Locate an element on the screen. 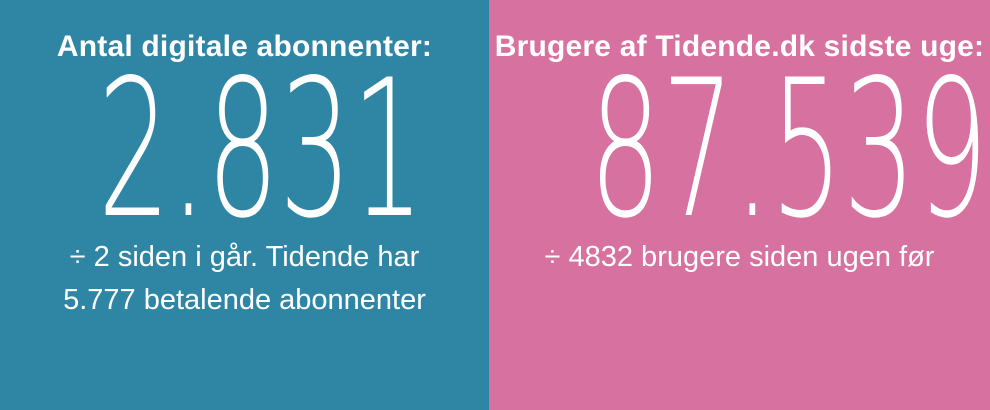 This screenshot has width=990, height=410. digital-subscribers-title: Antal digitale abonnenter: is located at coordinates (244, 46).